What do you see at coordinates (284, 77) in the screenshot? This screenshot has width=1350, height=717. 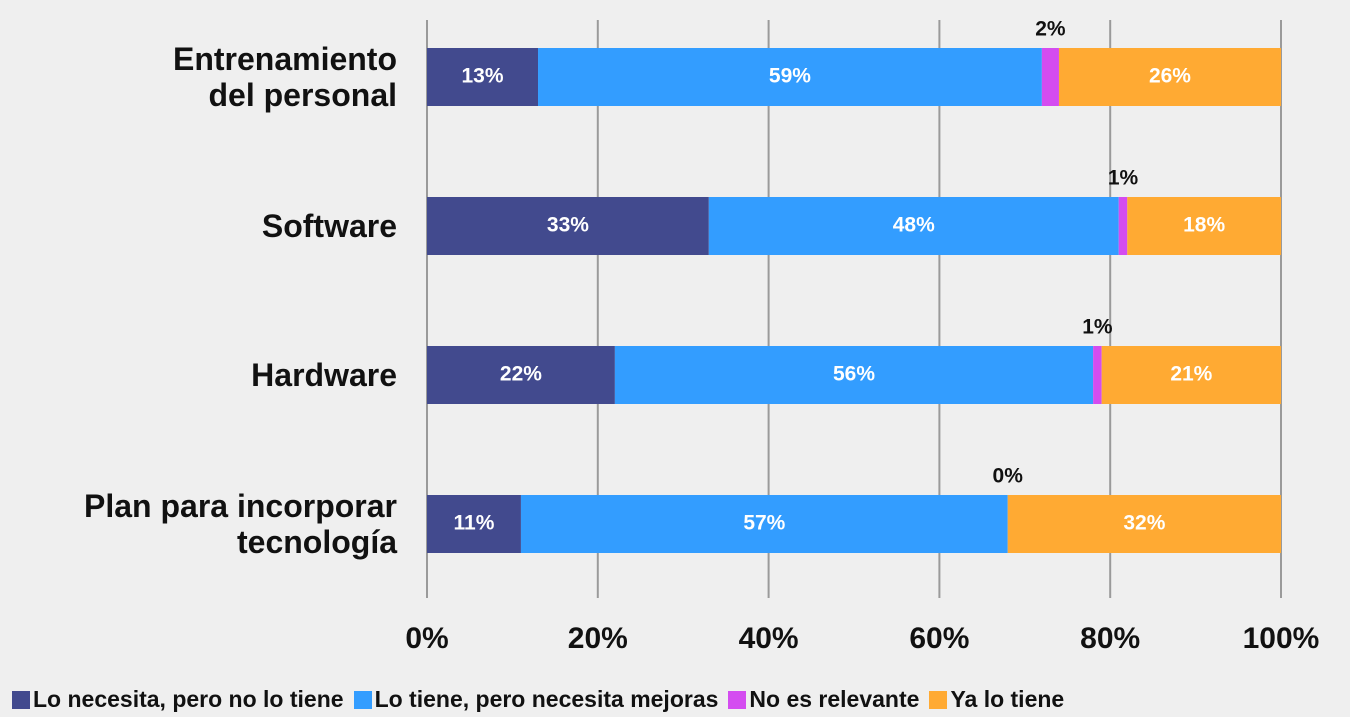 I see `category-label: Entrenamiento del personal` at bounding box center [284, 77].